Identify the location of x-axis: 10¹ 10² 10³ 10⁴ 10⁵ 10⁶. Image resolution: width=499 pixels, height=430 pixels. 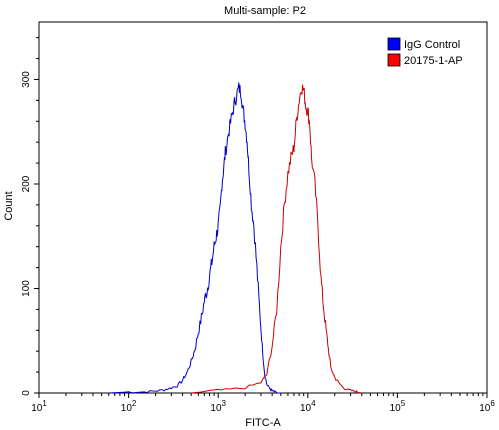
(263, 403).